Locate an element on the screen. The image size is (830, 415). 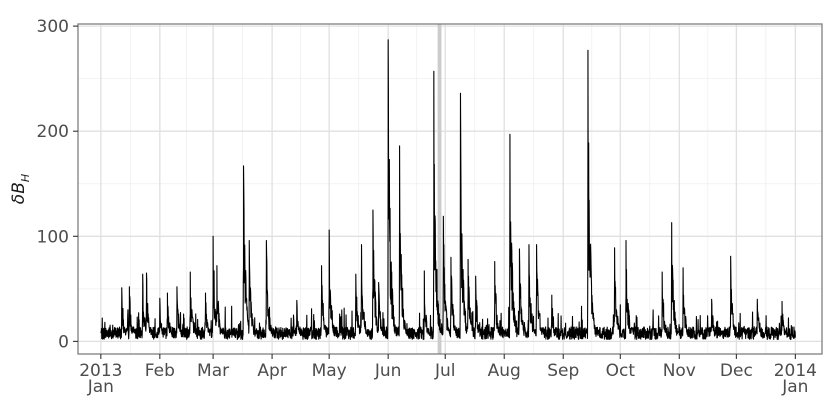
highlight-span is located at coordinates (439, 189).